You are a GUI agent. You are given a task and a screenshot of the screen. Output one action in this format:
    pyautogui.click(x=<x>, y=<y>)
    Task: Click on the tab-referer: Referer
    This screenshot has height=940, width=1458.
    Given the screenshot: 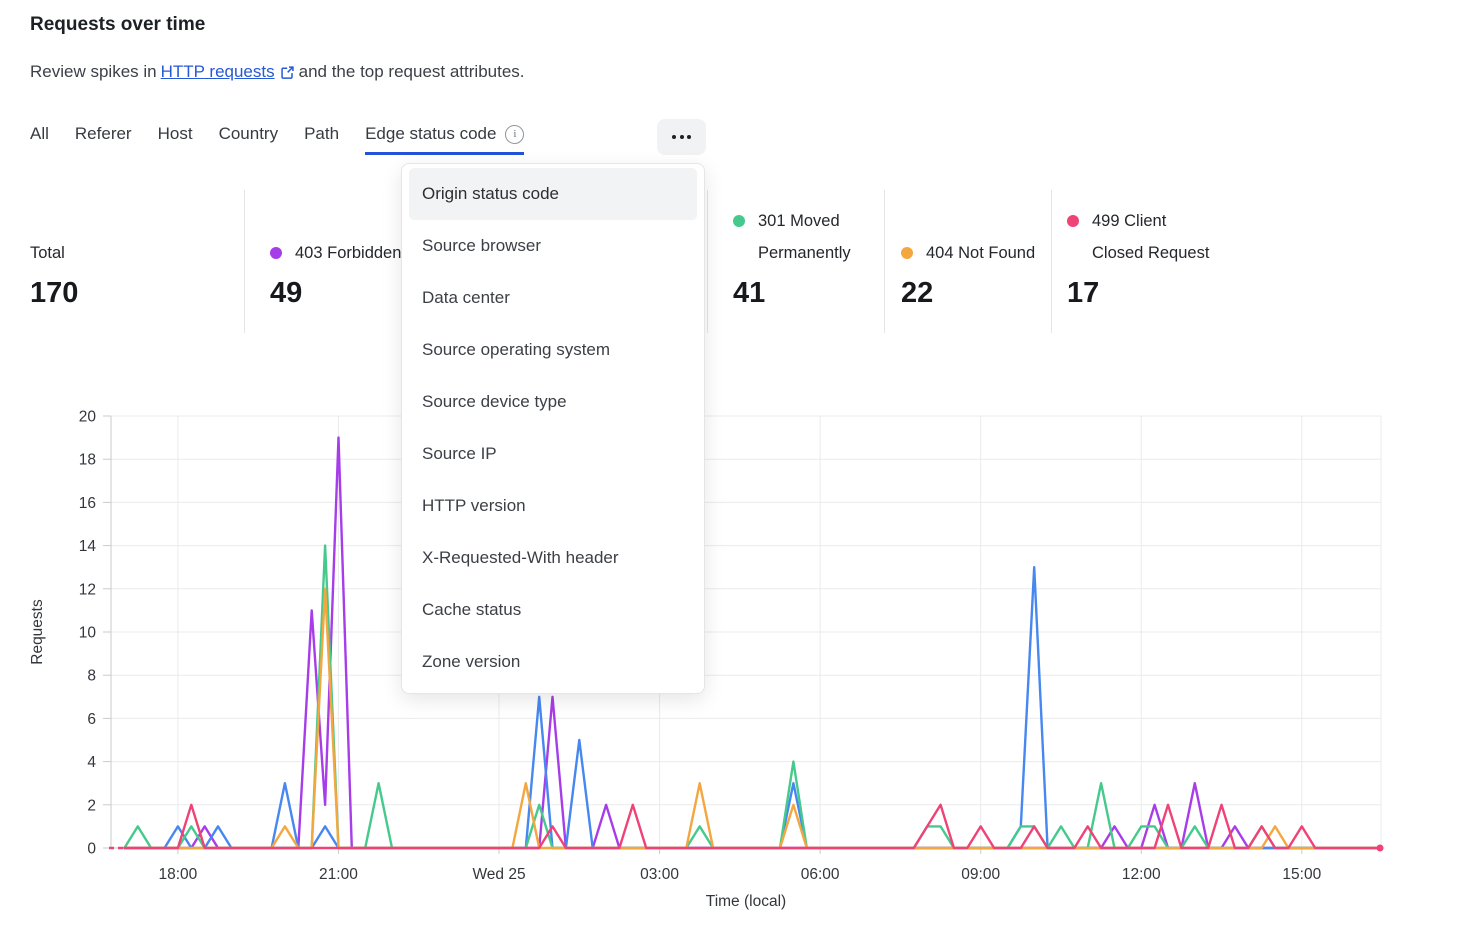 What is the action you would take?
    pyautogui.click(x=103, y=139)
    